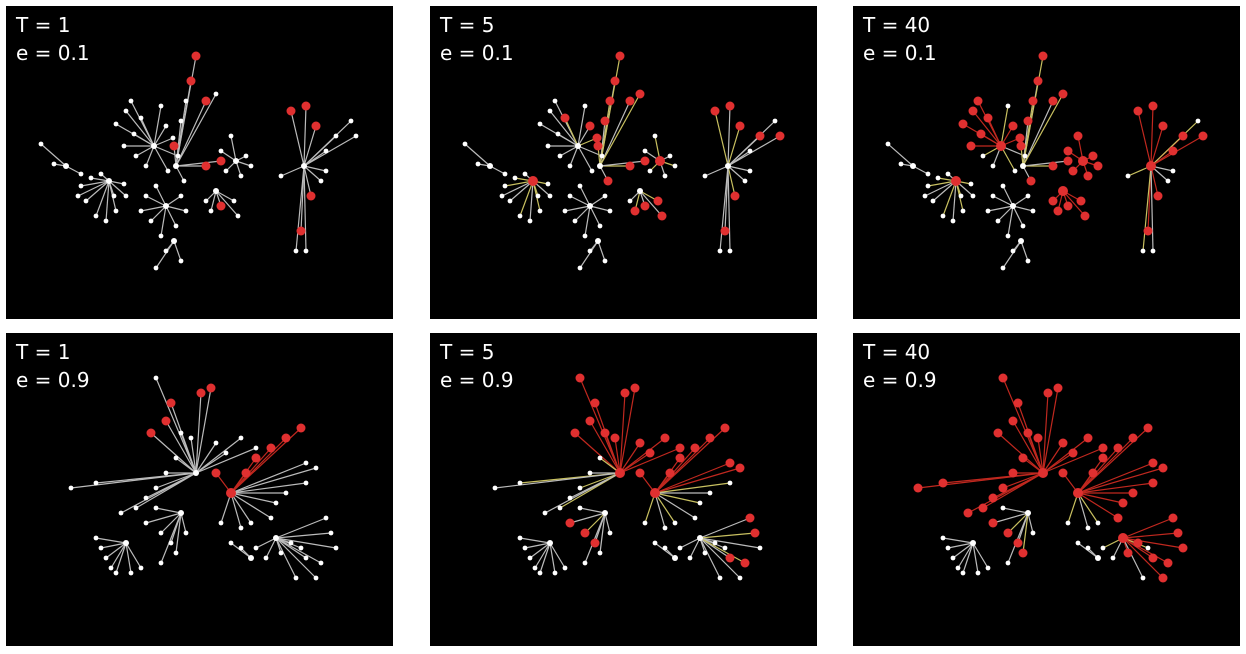 The image size is (1246, 654). Describe the element at coordinates (43, 352) in the screenshot. I see `time-label: T = 1` at that location.